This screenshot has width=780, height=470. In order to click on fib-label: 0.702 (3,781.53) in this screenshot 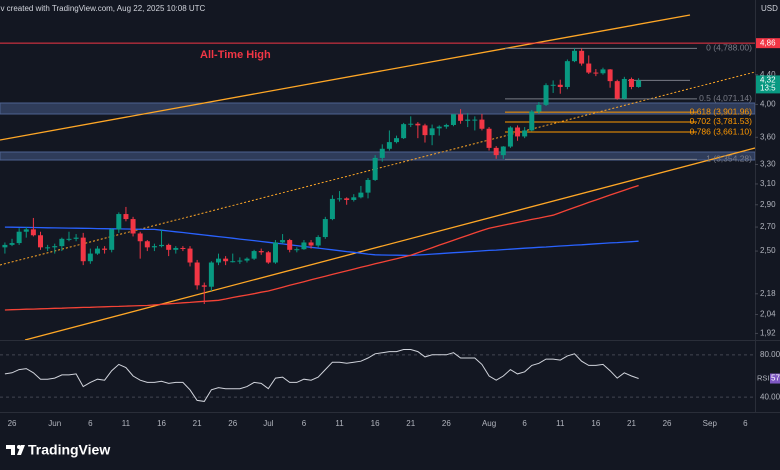, I will do `click(721, 121)`.